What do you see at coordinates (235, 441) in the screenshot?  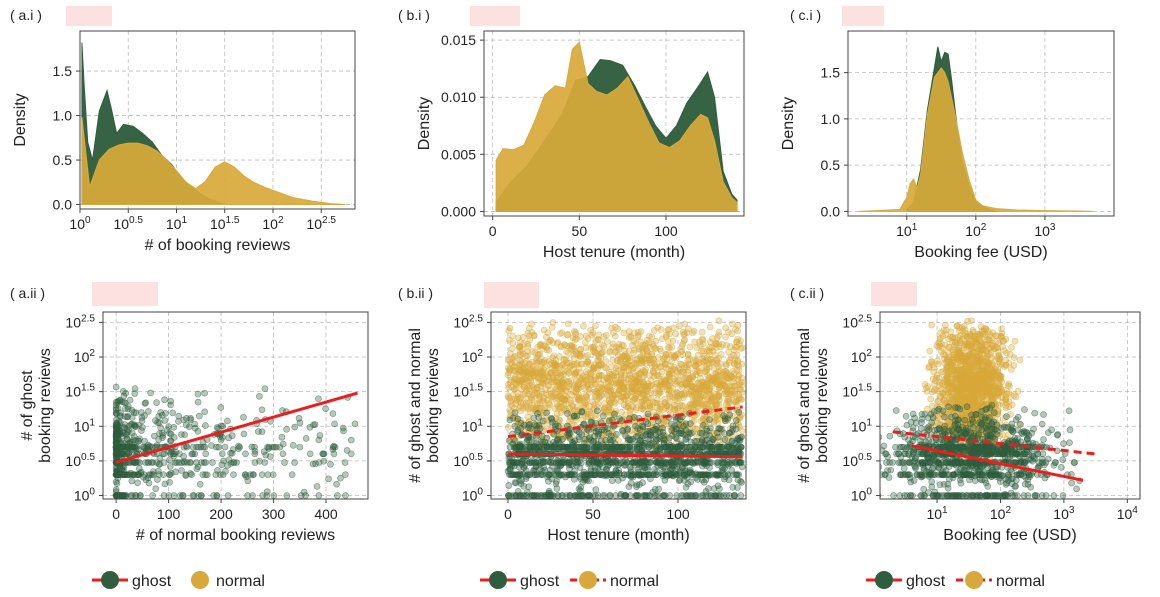 I see `points-ghost` at bounding box center [235, 441].